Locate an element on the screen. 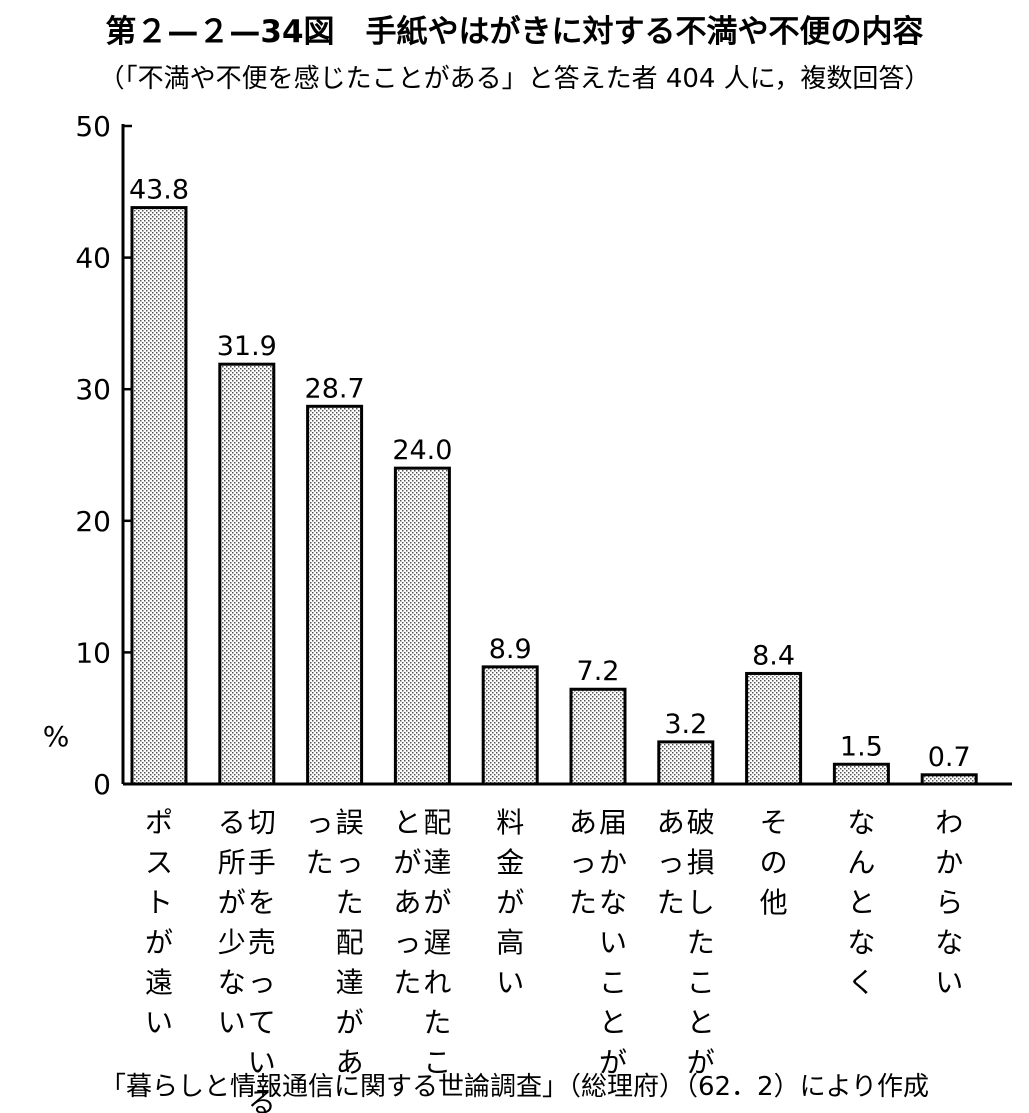 This screenshot has width=1029, height=1113. chart-subtitle: （「不満や不便を感じたことがある」と答えた者 404 人に，複数回答） is located at coordinates (514, 79).